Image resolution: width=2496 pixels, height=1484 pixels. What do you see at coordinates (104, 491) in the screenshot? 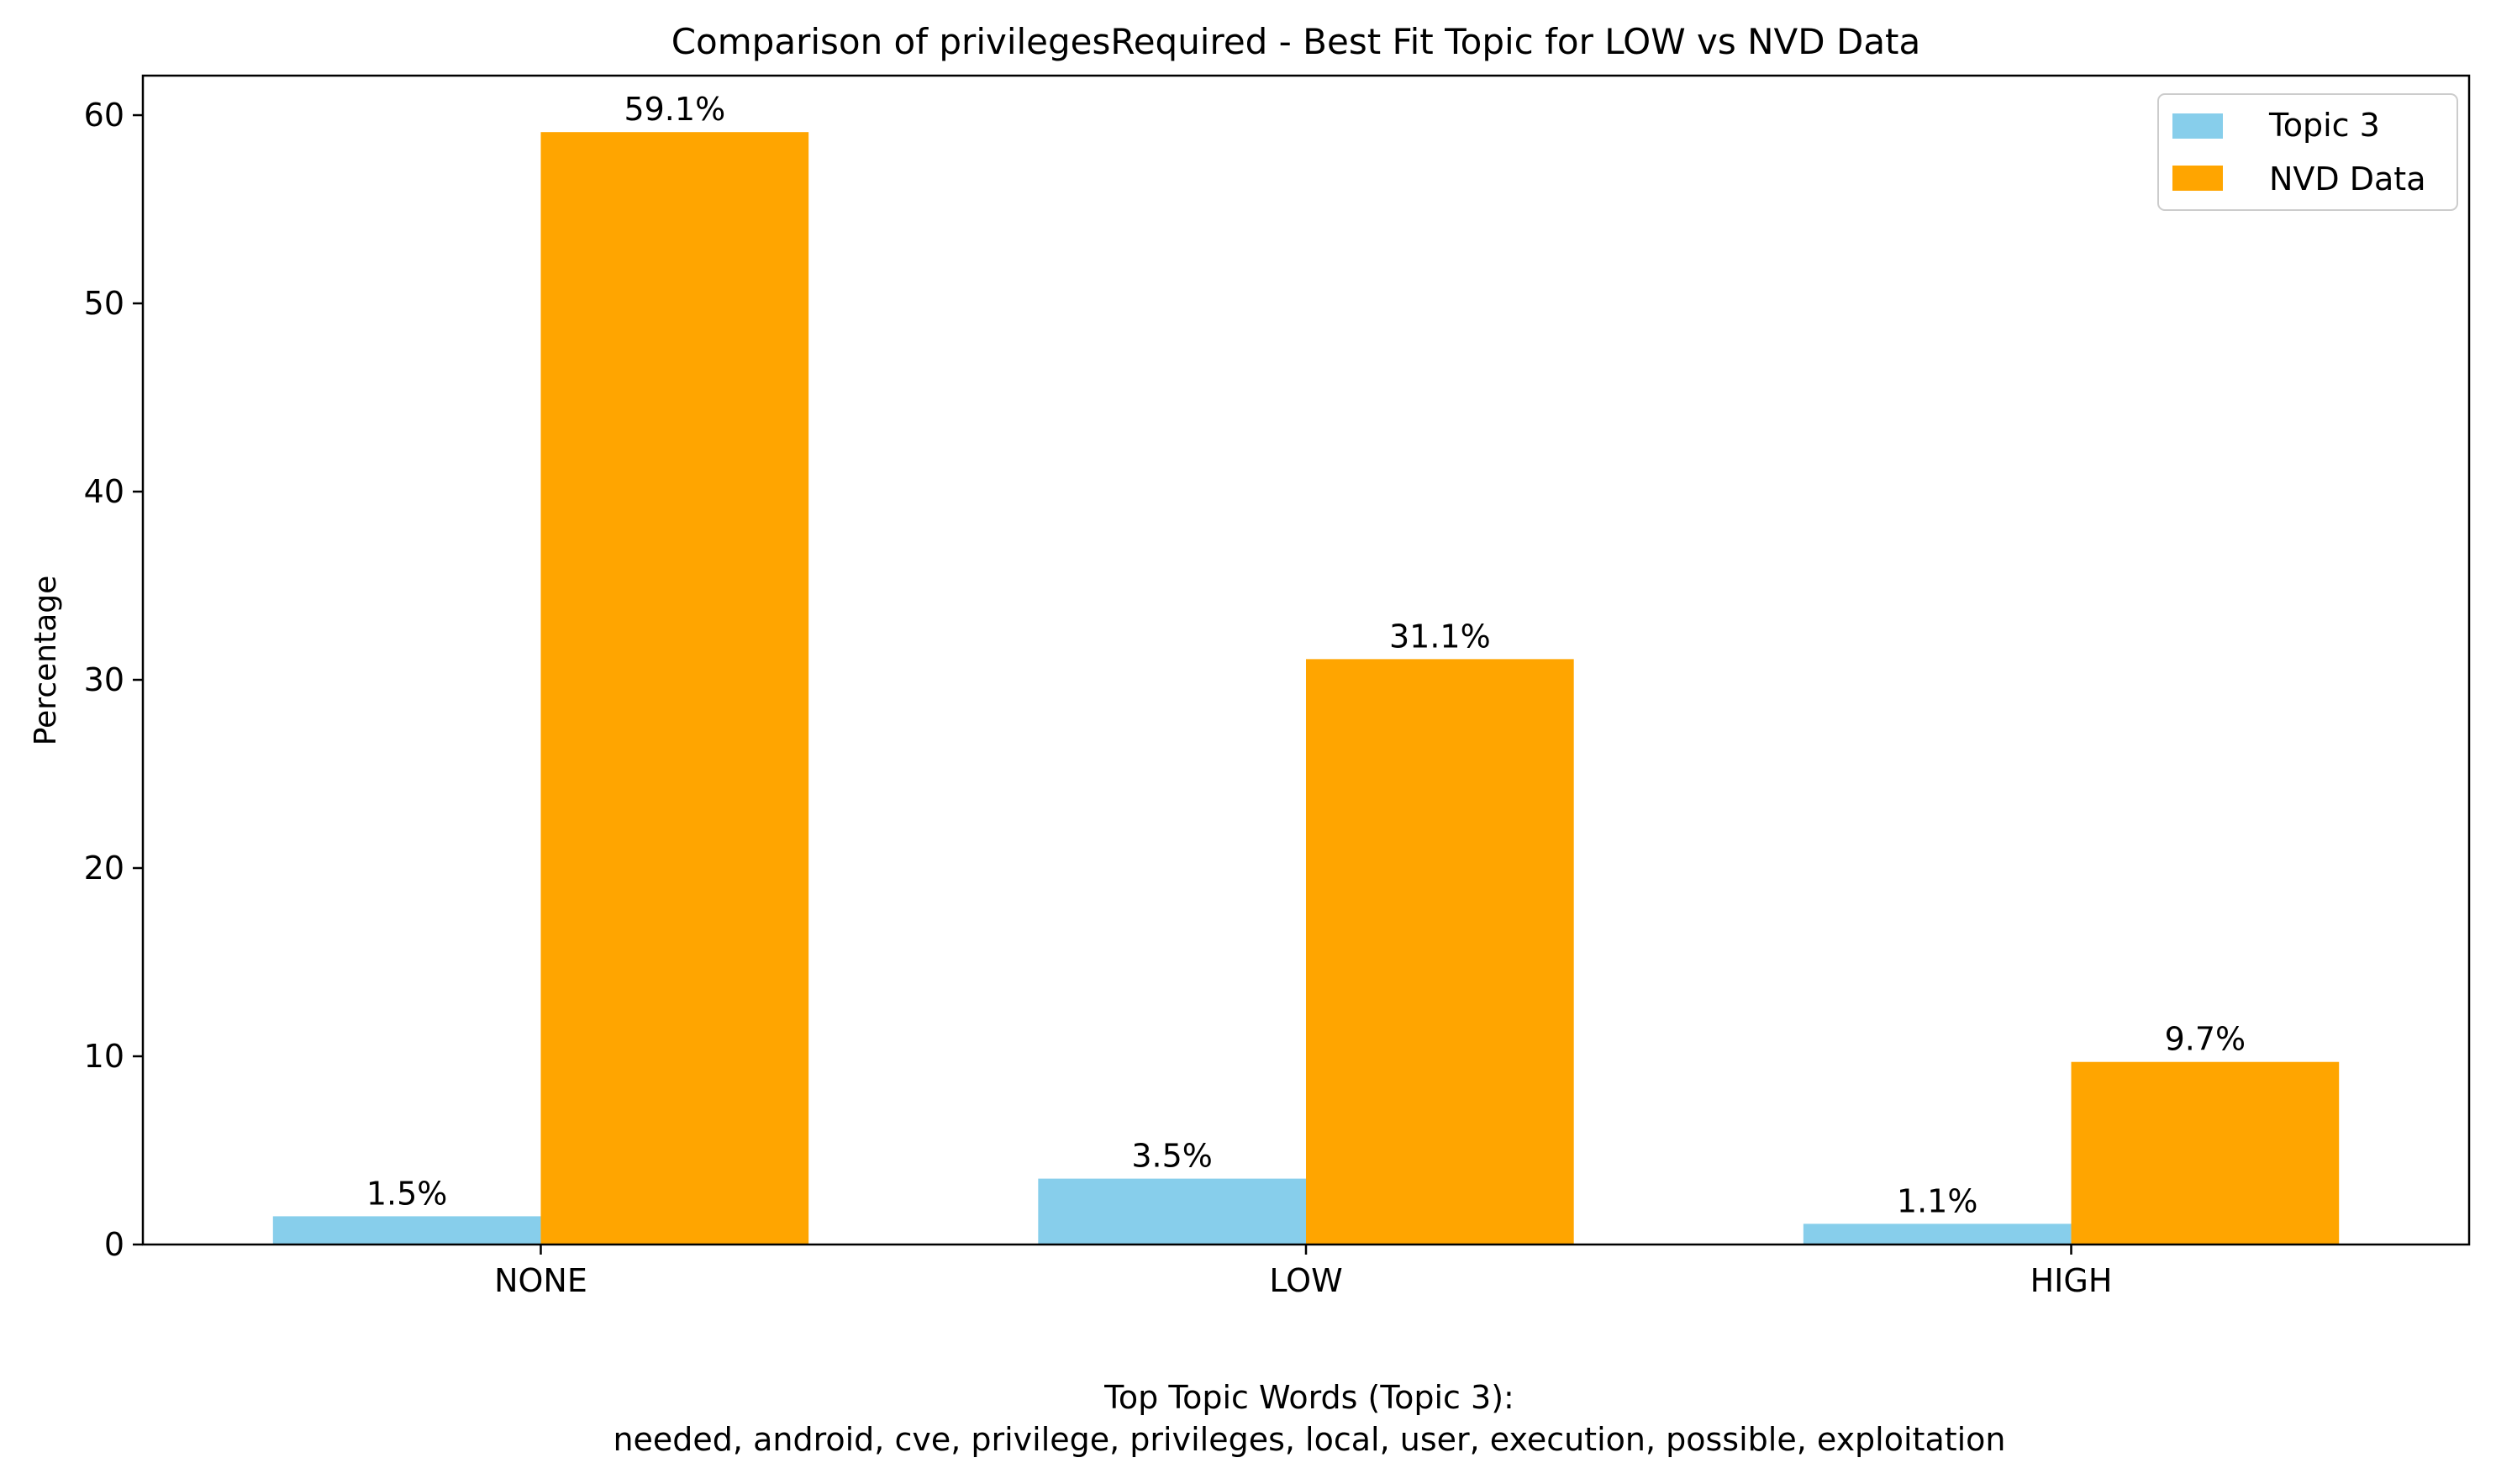
I see `y-tick-label: 40` at bounding box center [104, 491].